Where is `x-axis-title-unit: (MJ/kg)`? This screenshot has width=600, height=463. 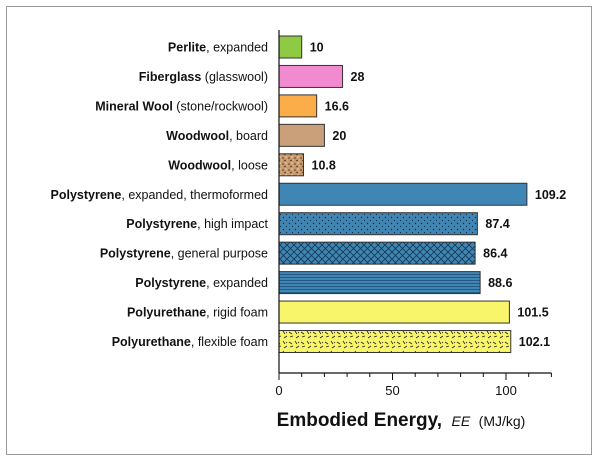
x-axis-title-unit: (MJ/kg) is located at coordinates (502, 421).